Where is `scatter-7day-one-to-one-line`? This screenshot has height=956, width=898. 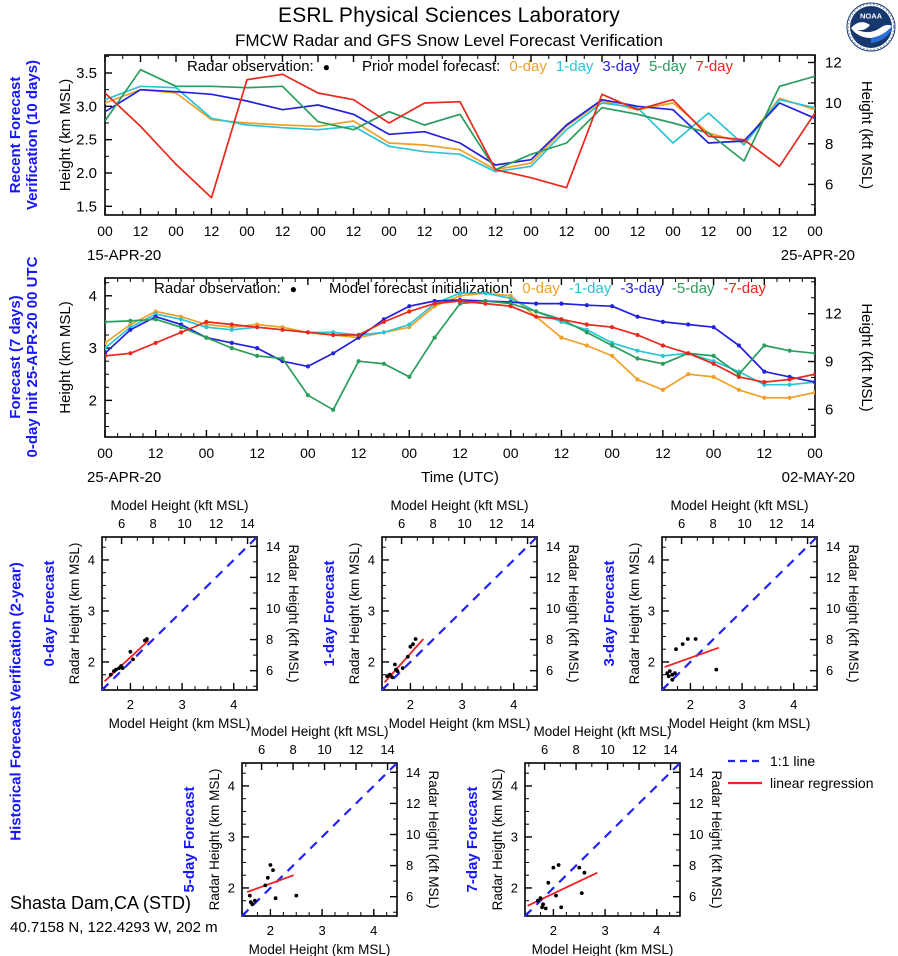
scatter-7day-one-to-one-line is located at coordinates (602, 839).